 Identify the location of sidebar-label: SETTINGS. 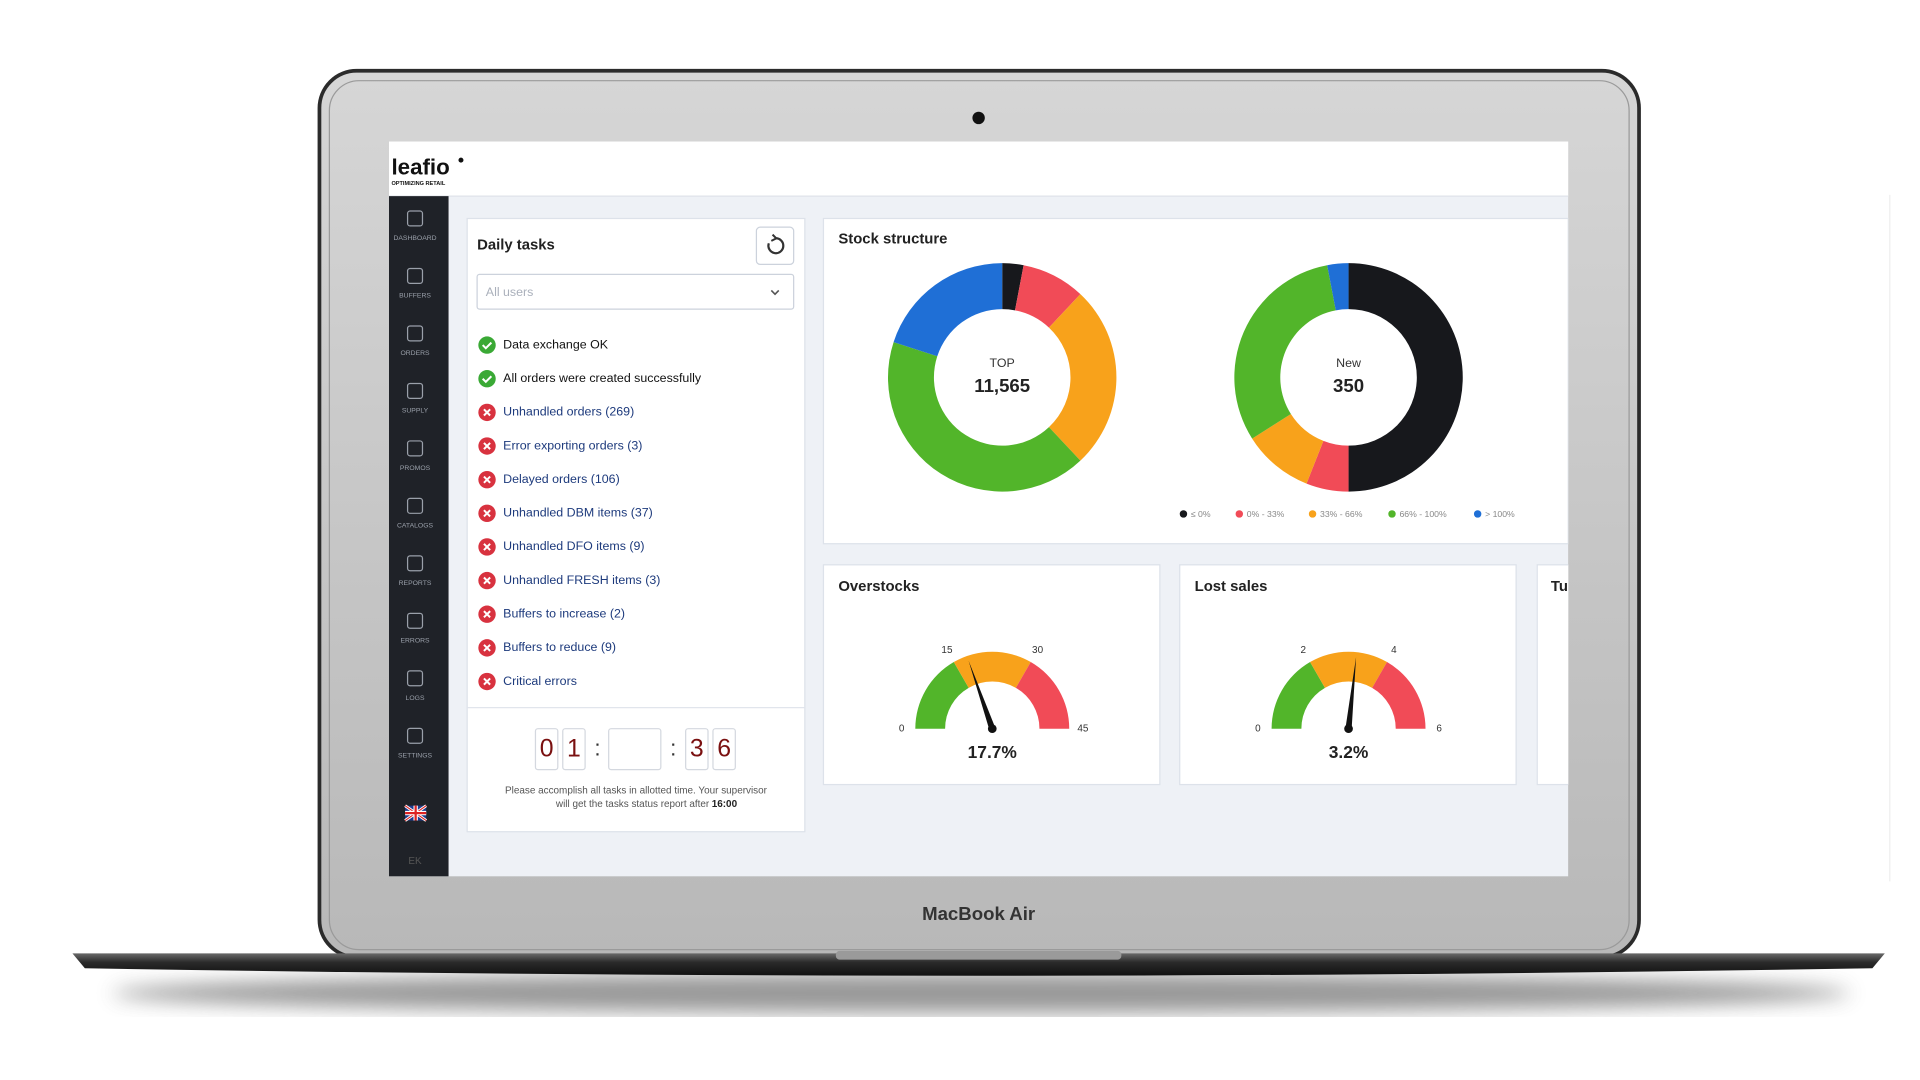
(415, 755).